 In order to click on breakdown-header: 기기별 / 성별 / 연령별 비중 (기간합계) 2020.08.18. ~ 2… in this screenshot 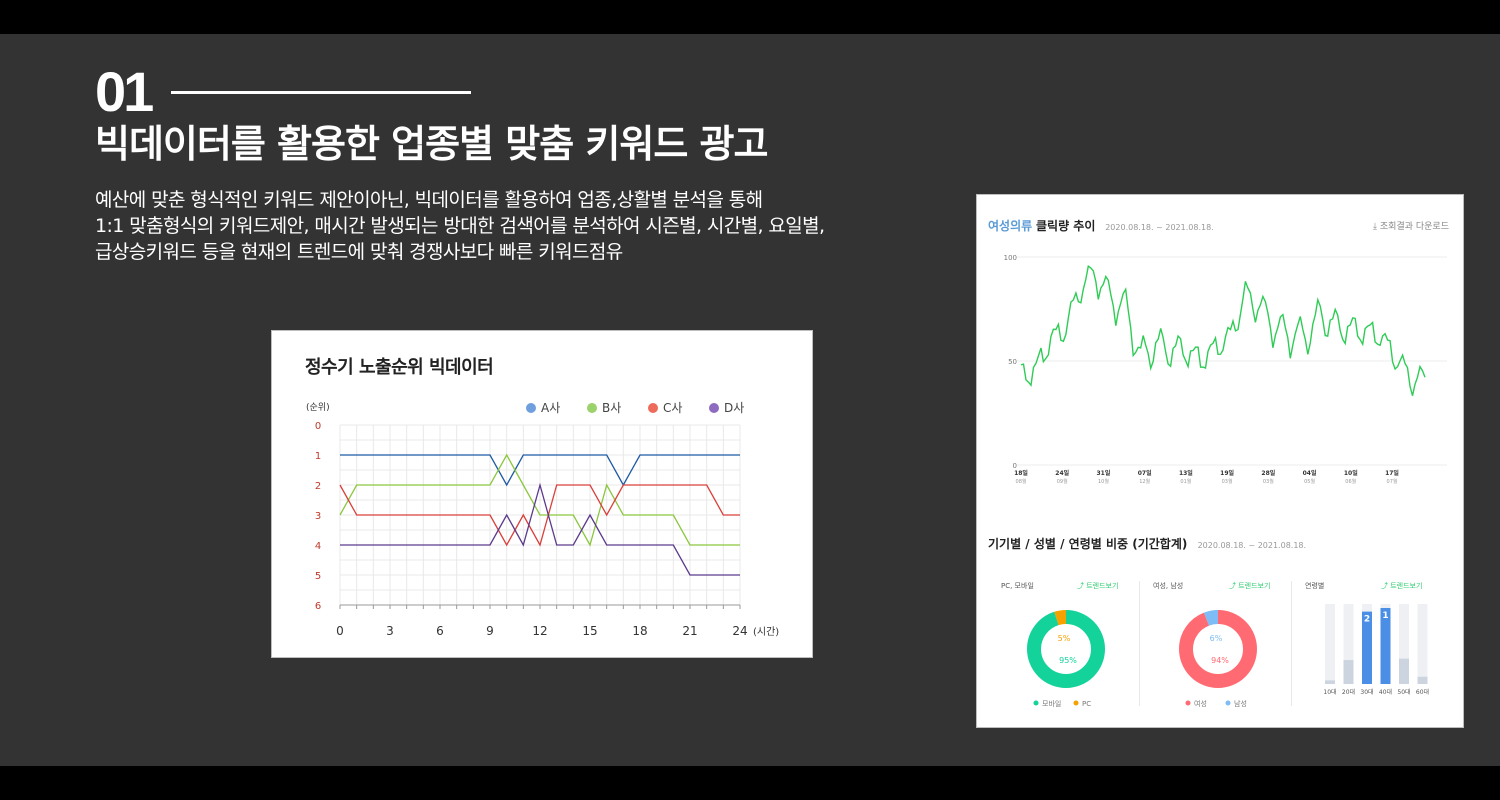, I will do `click(1147, 543)`.